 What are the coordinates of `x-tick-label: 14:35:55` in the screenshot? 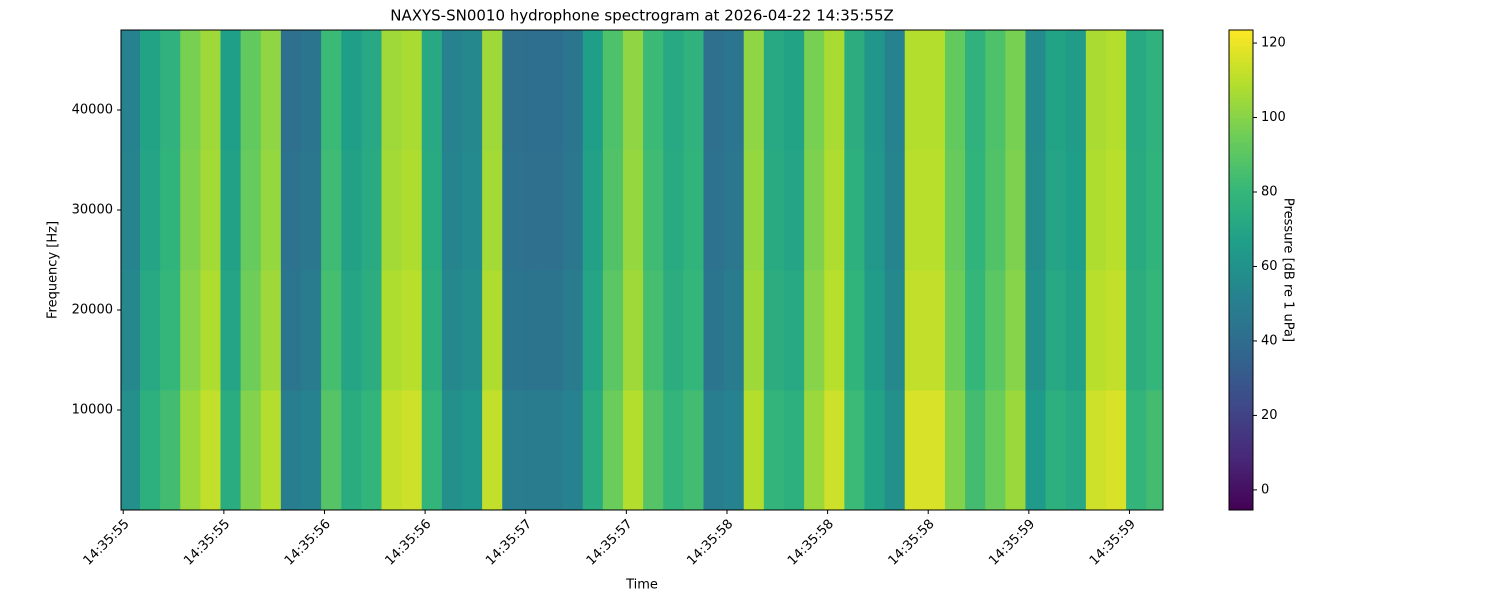 It's located at (107, 543).